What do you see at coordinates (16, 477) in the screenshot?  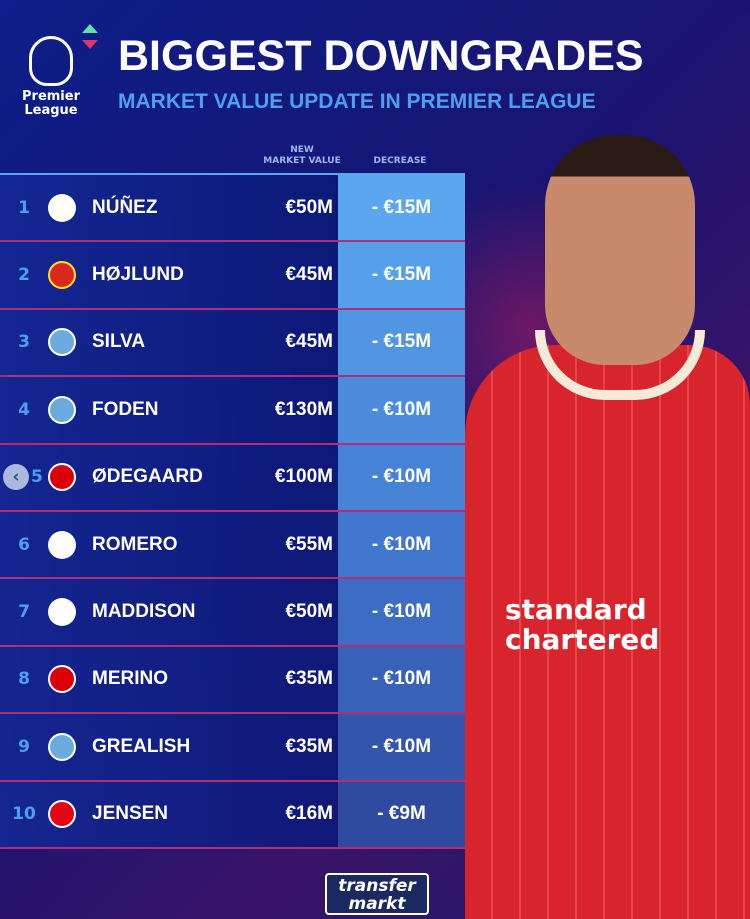 I see `arrow-left-icon: ‹` at bounding box center [16, 477].